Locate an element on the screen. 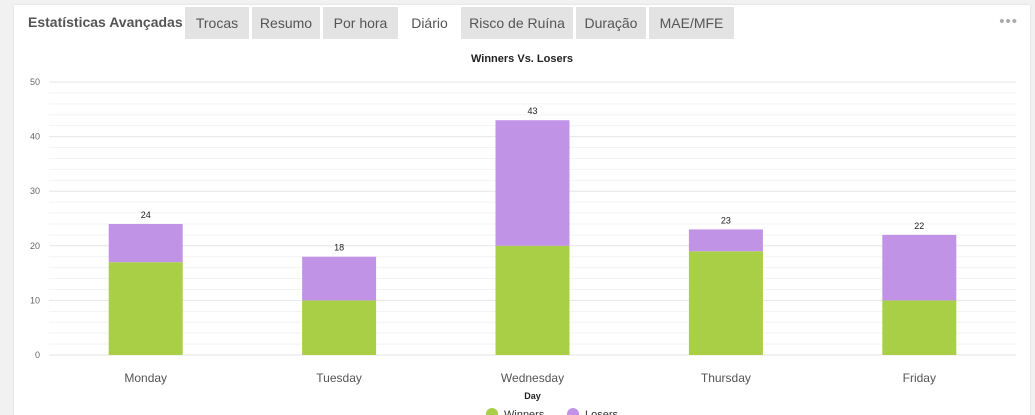 The image size is (1035, 415). bar-losers-friday is located at coordinates (919, 267).